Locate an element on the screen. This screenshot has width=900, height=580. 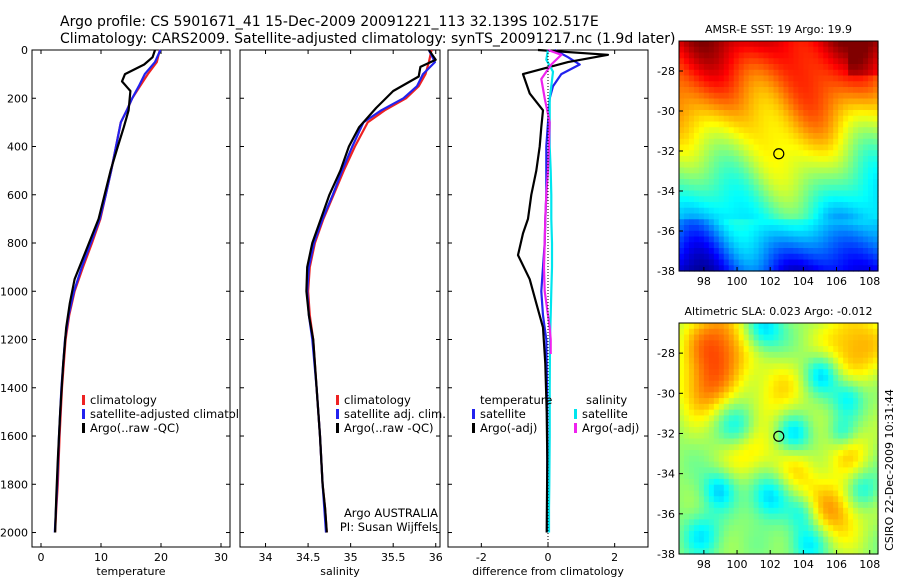
x-tick-label: -2 is located at coordinates (481, 557).